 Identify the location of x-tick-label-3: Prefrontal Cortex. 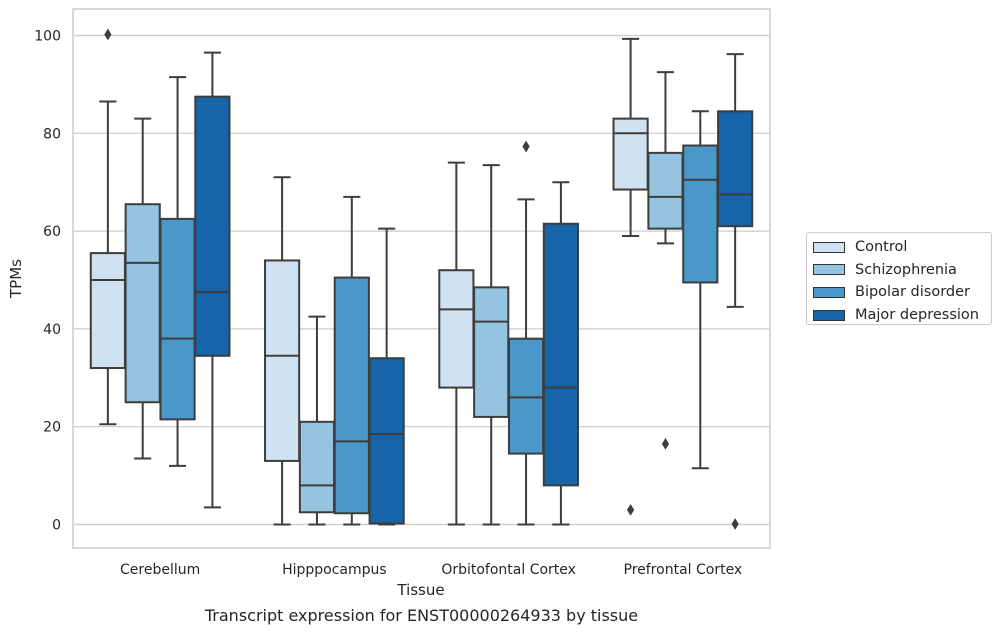
(683, 570).